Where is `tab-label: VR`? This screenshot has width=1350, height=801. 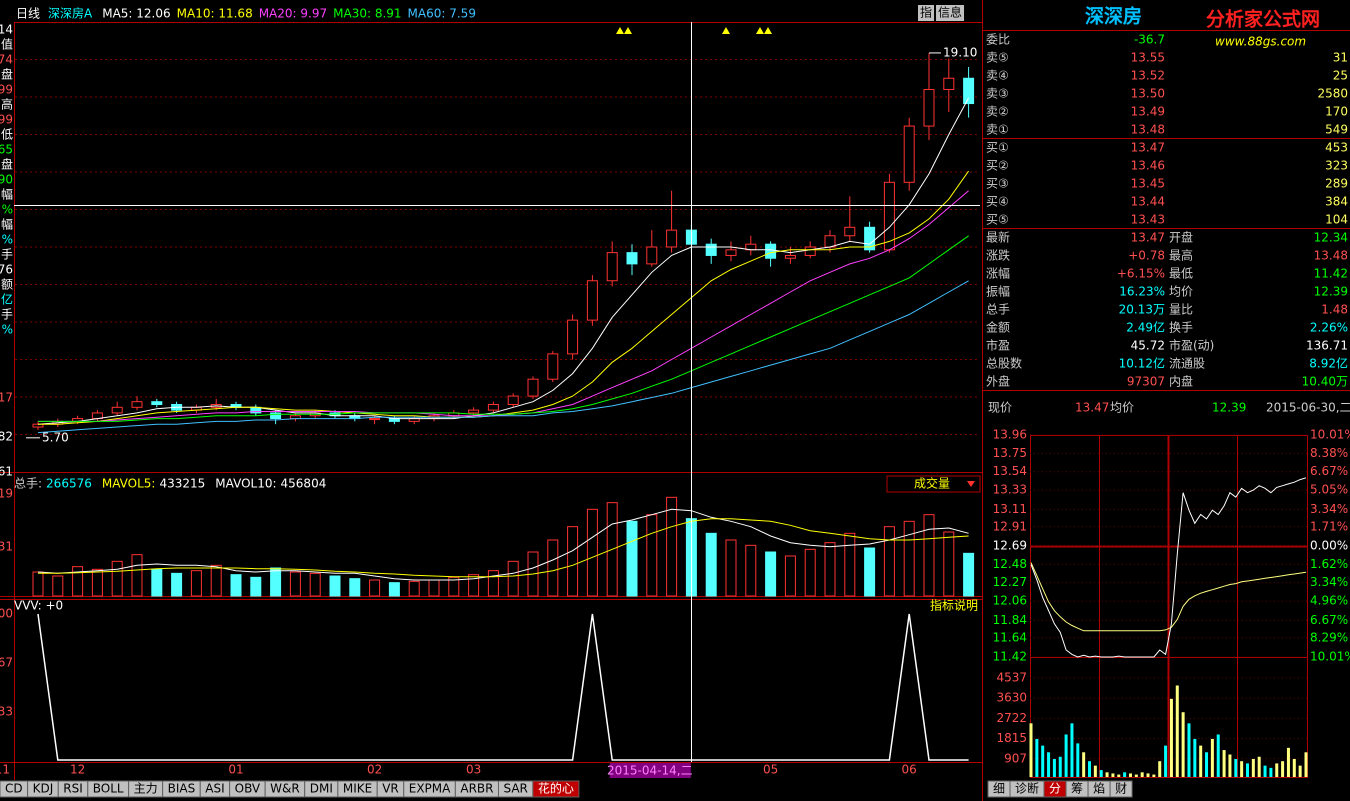
tab-label: VR is located at coordinates (390, 789).